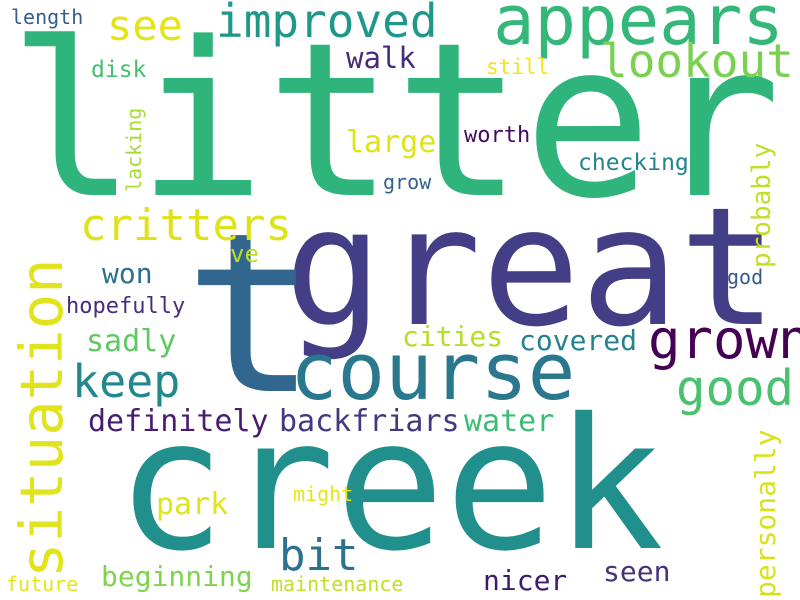 The height and width of the screenshot is (600, 800). I want to click on word-lacking: lacking, so click(134, 149).